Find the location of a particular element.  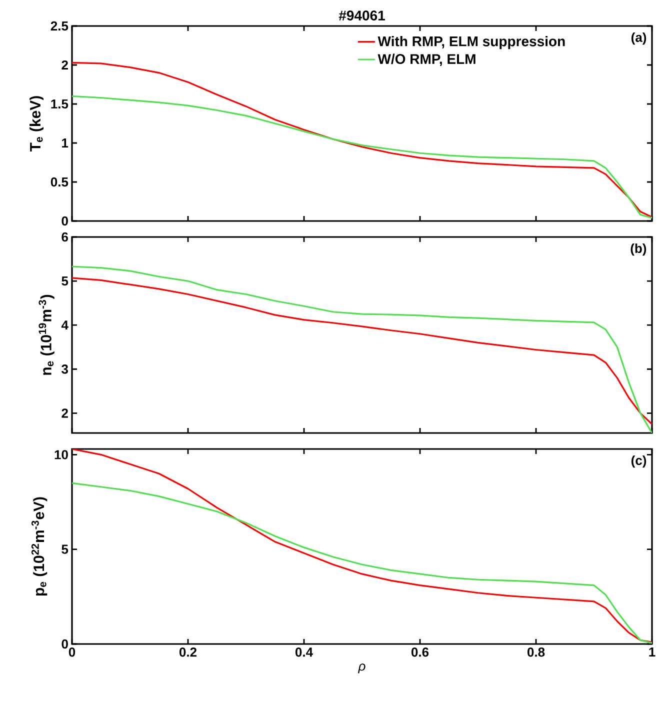

y-tick-label: 4 is located at coordinates (64, 325).